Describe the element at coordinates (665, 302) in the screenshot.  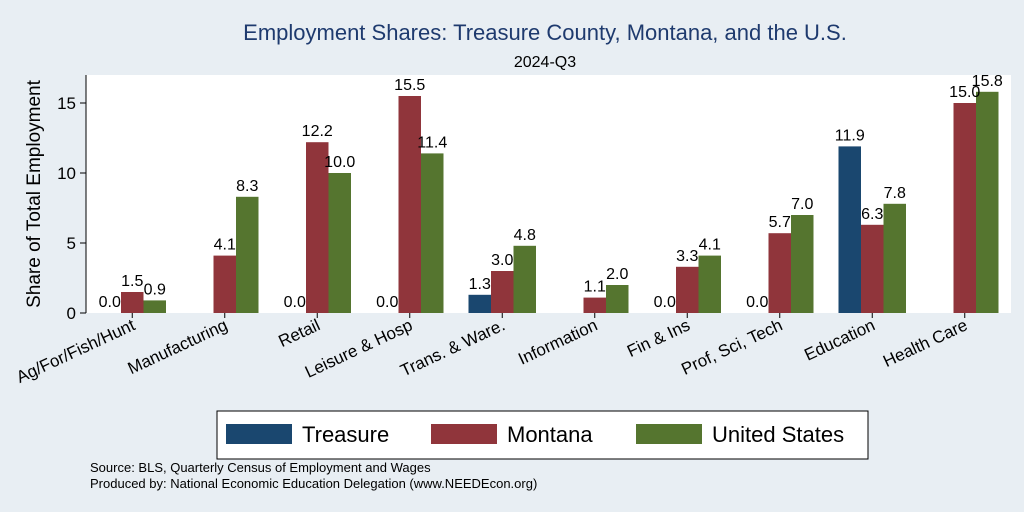
I see `value-label-treasure-fin-ins: 0.0` at that location.